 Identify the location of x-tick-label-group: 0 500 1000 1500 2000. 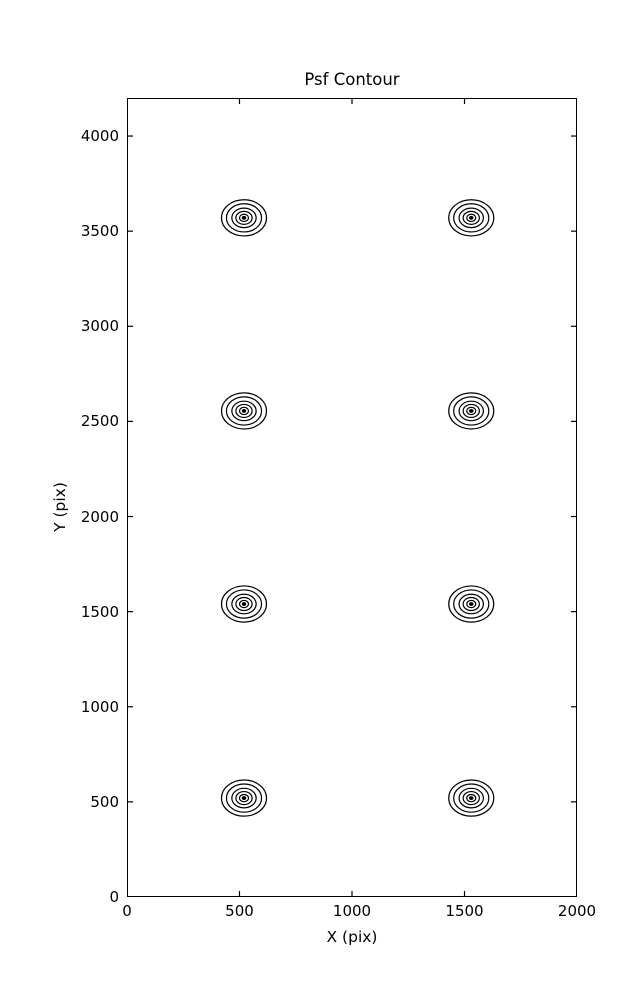
(359, 913).